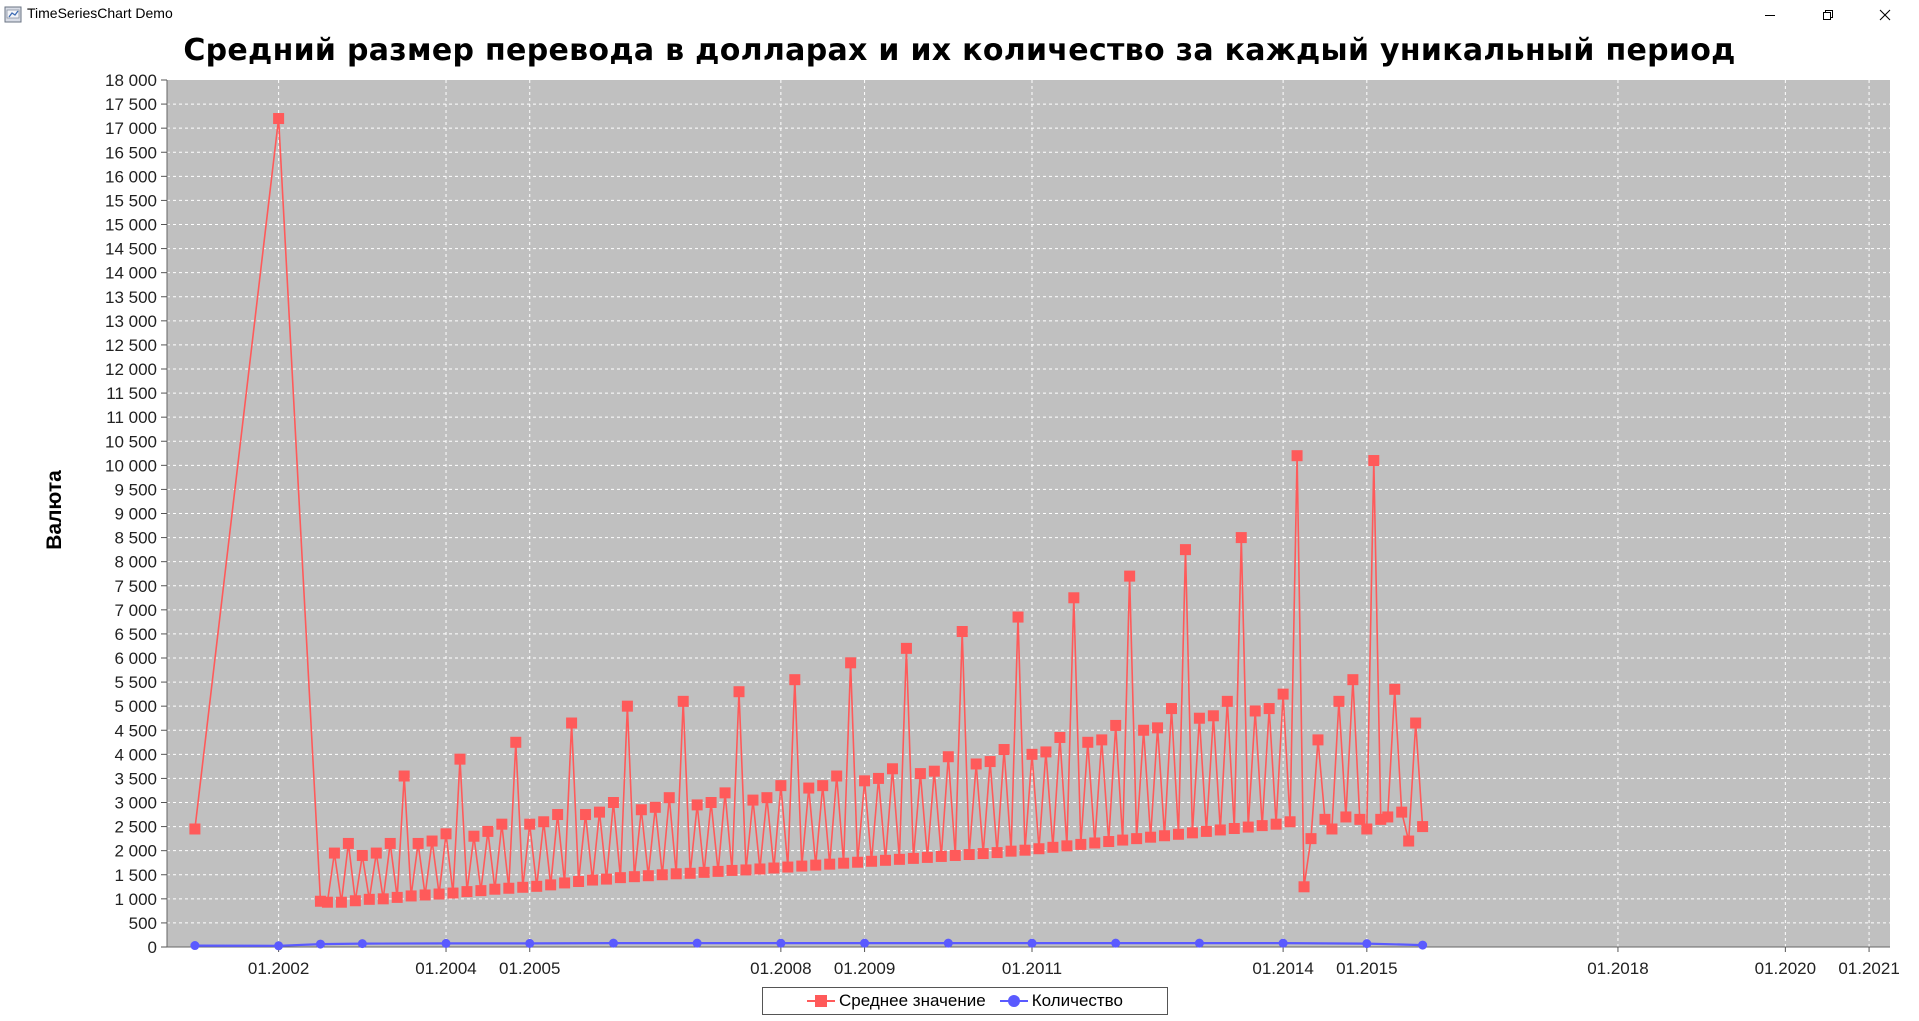 This screenshot has width=1919, height=1021. Describe the element at coordinates (780, 968) in the screenshot. I see `x-tick-label: 01.2008` at that location.